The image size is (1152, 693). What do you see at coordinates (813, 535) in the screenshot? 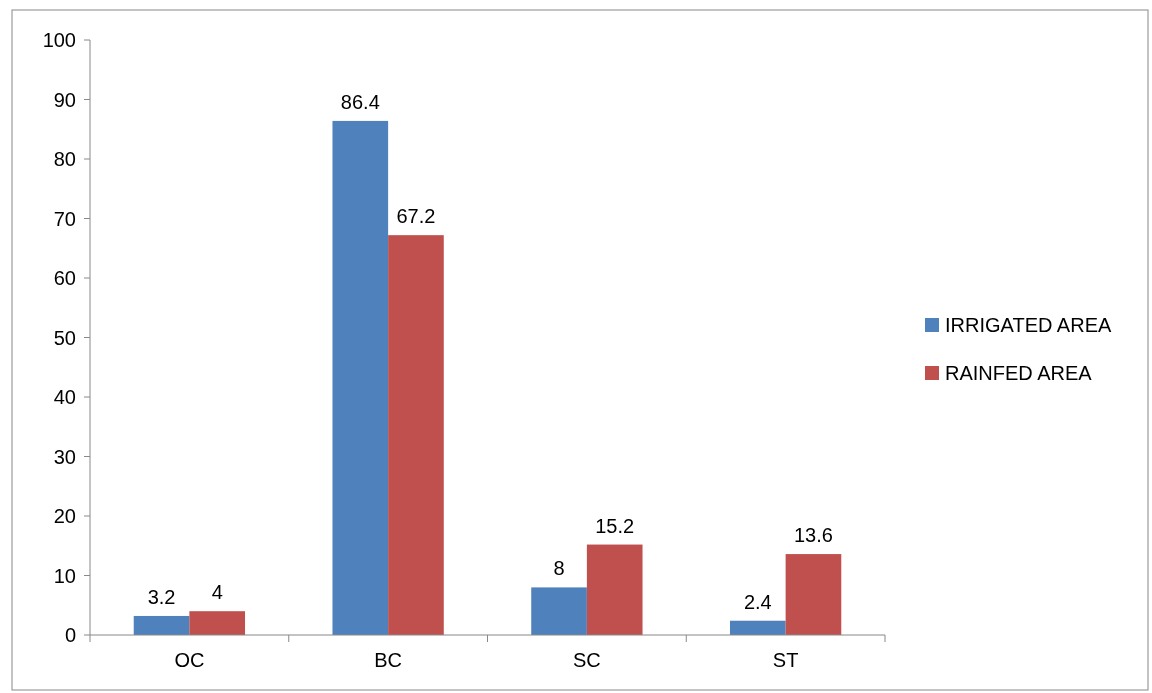
I see `data-label: 13.6` at bounding box center [813, 535].